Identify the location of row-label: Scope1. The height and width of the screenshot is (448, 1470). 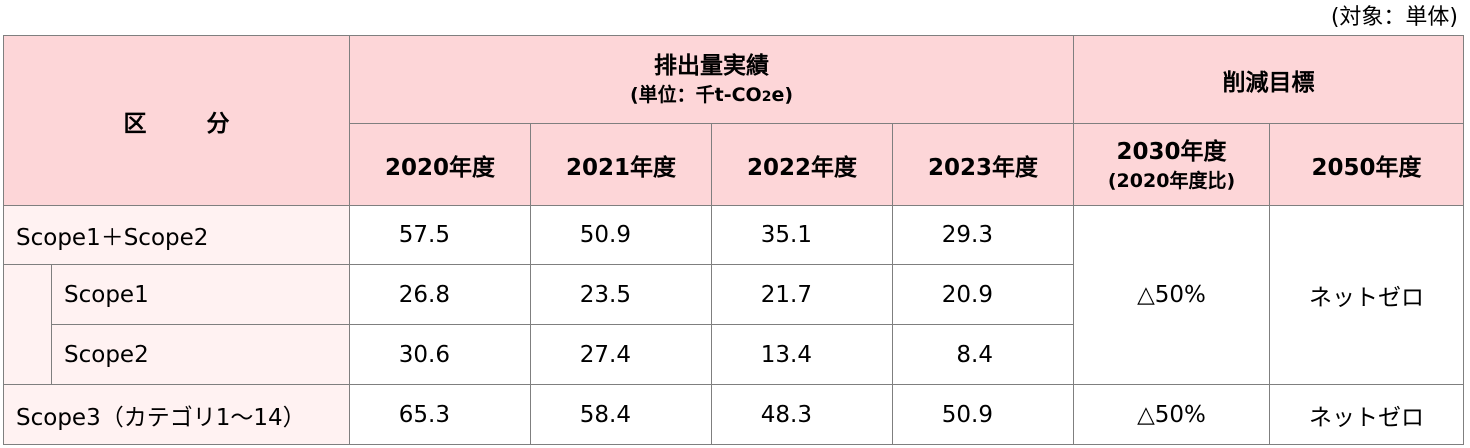
(200, 294).